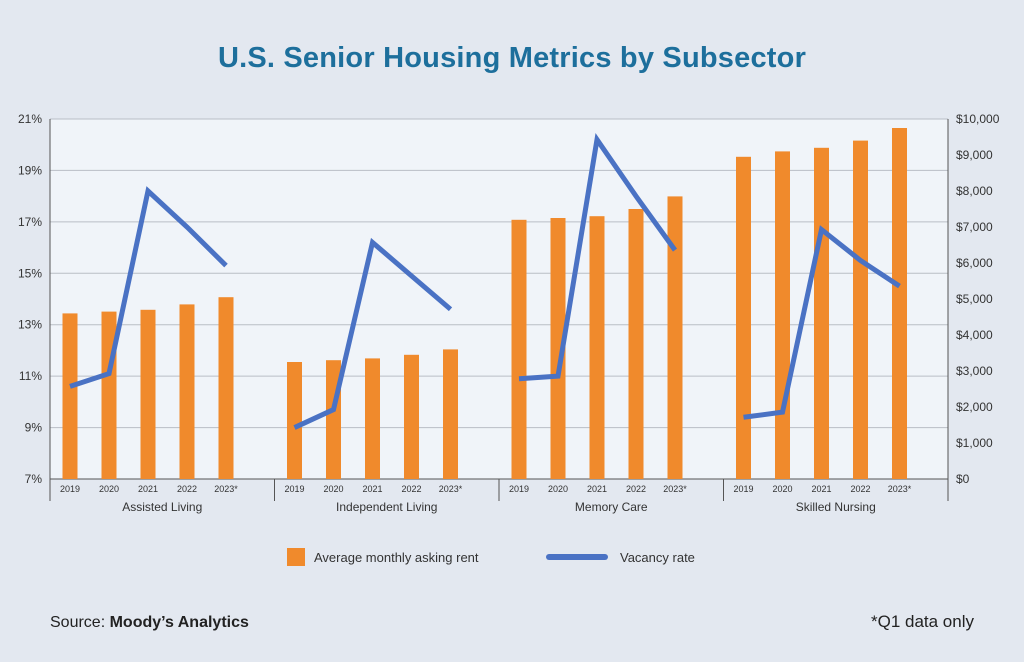 The height and width of the screenshot is (662, 1024). I want to click on group-label: Memory Care, so click(611, 507).